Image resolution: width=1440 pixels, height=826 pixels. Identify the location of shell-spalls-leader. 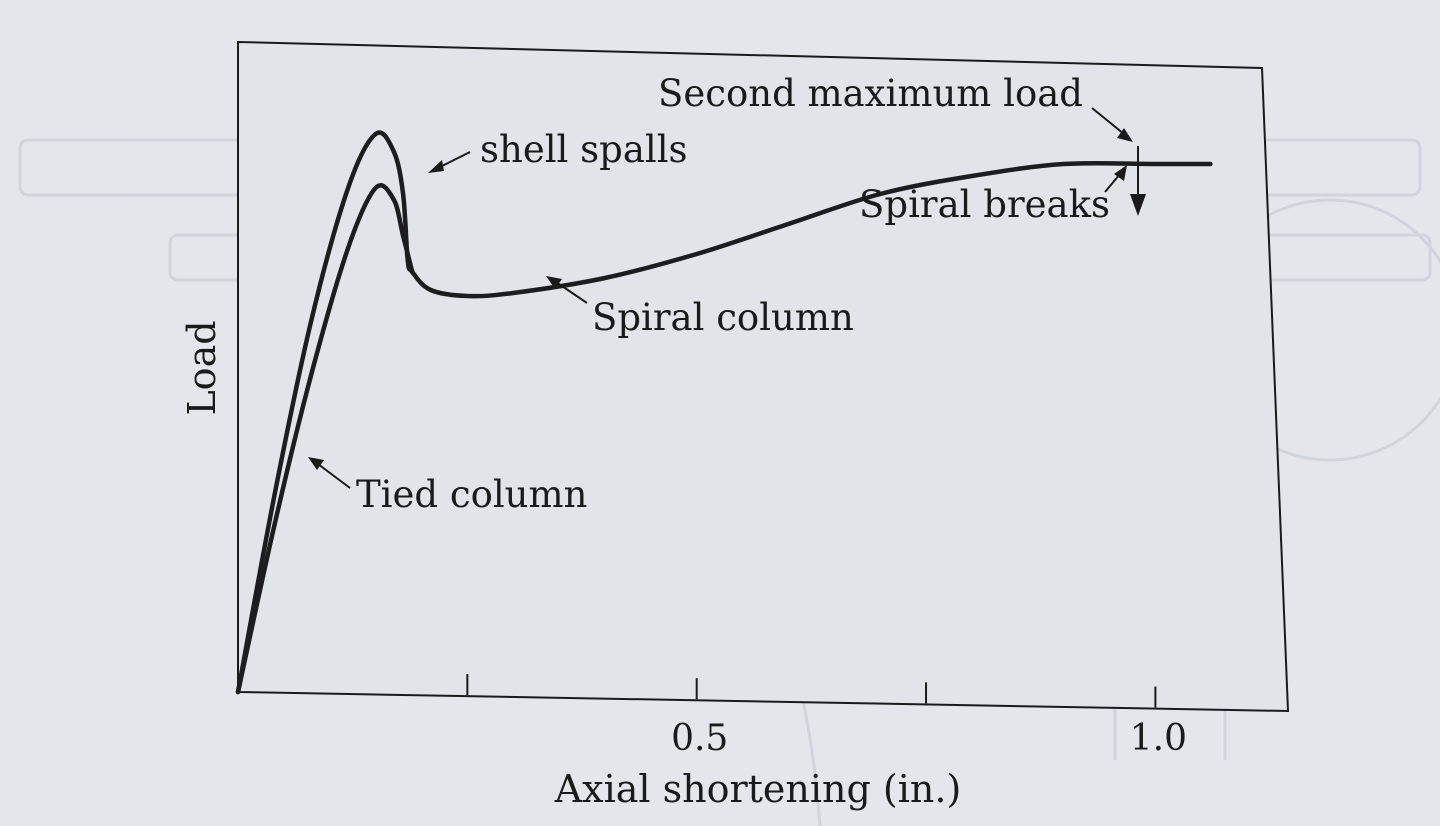
(454, 160).